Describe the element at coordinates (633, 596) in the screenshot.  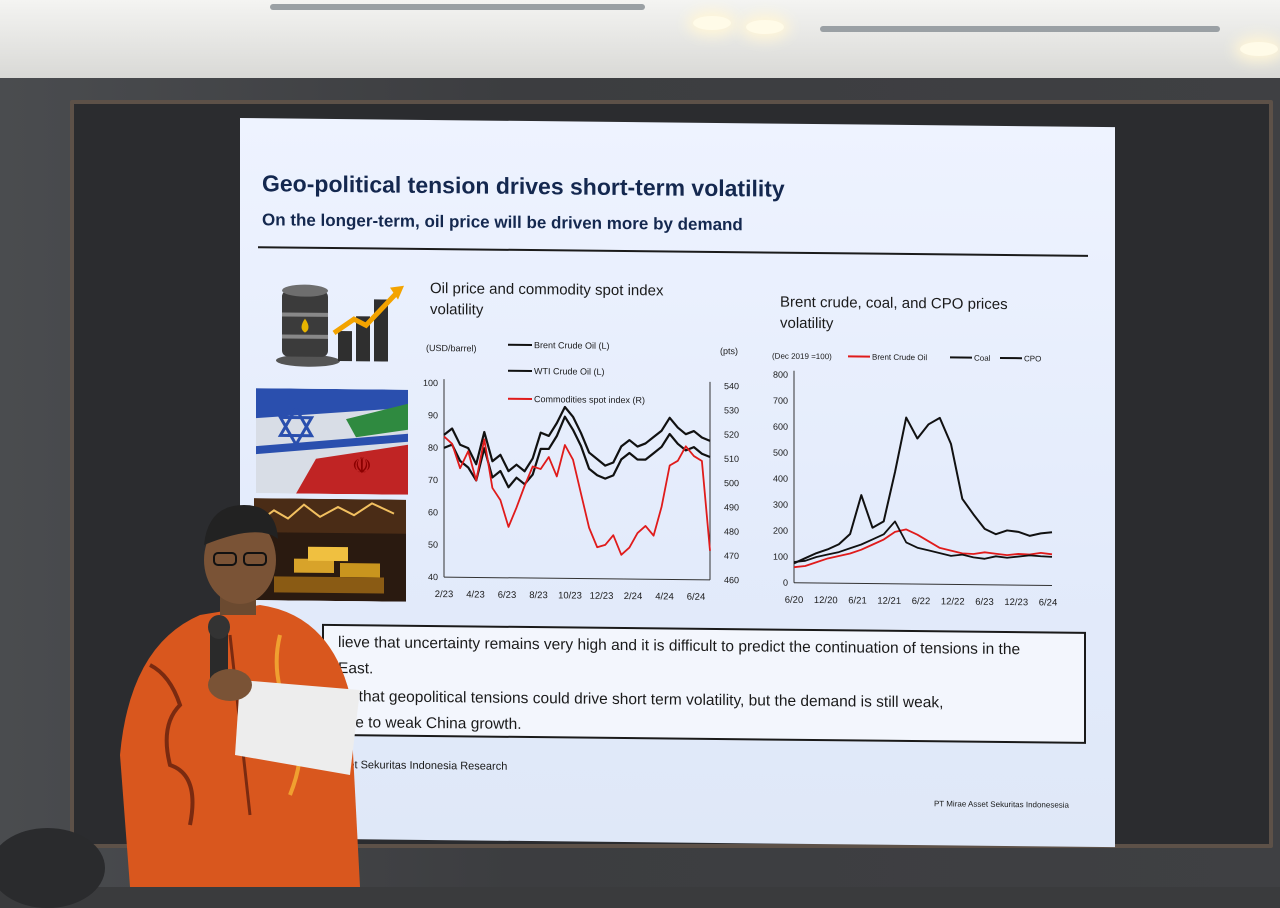
I see `x-tick-label: 2/24` at that location.